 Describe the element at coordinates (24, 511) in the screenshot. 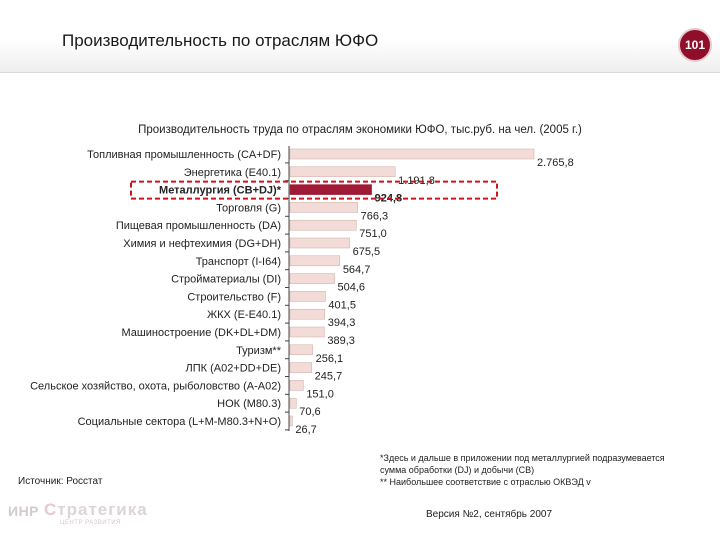

I see `logo-mark: ИНР` at that location.